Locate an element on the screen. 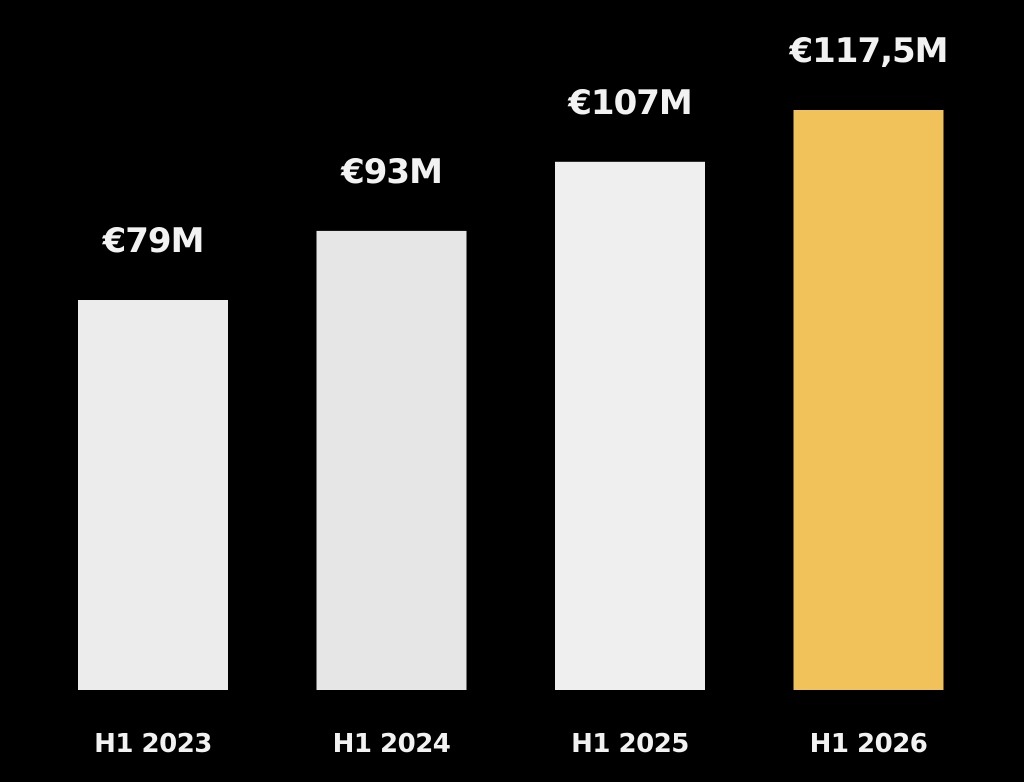 The width and height of the screenshot is (1024, 782). category-labels-group: H1 2023 H1 2024 H1 2025 H1 2026 is located at coordinates (511, 744).